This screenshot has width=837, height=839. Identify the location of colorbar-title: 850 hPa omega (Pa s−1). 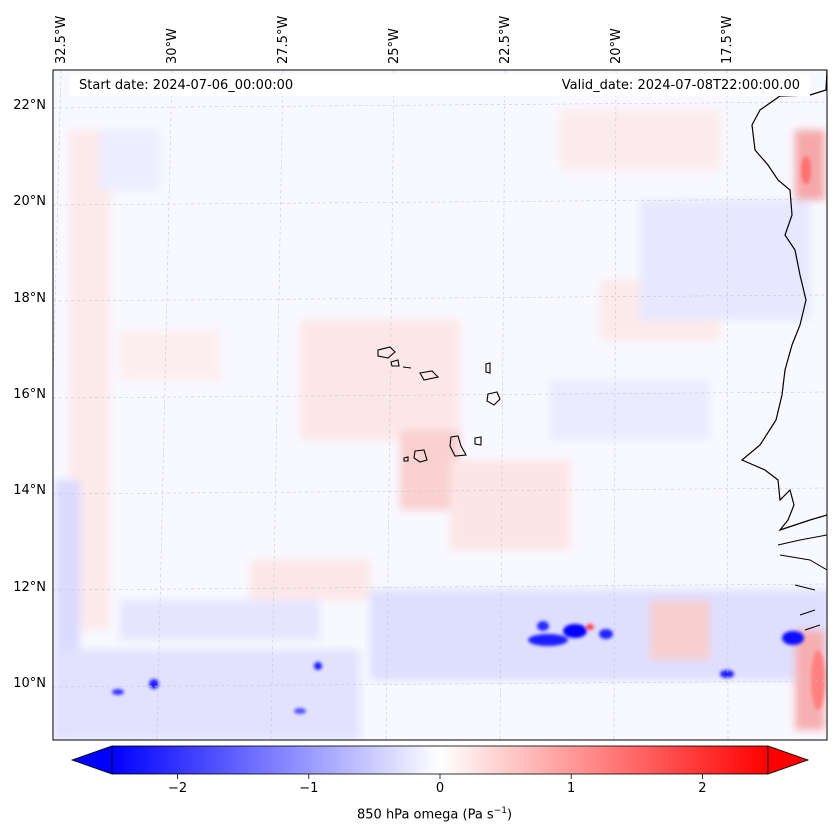
(434, 814).